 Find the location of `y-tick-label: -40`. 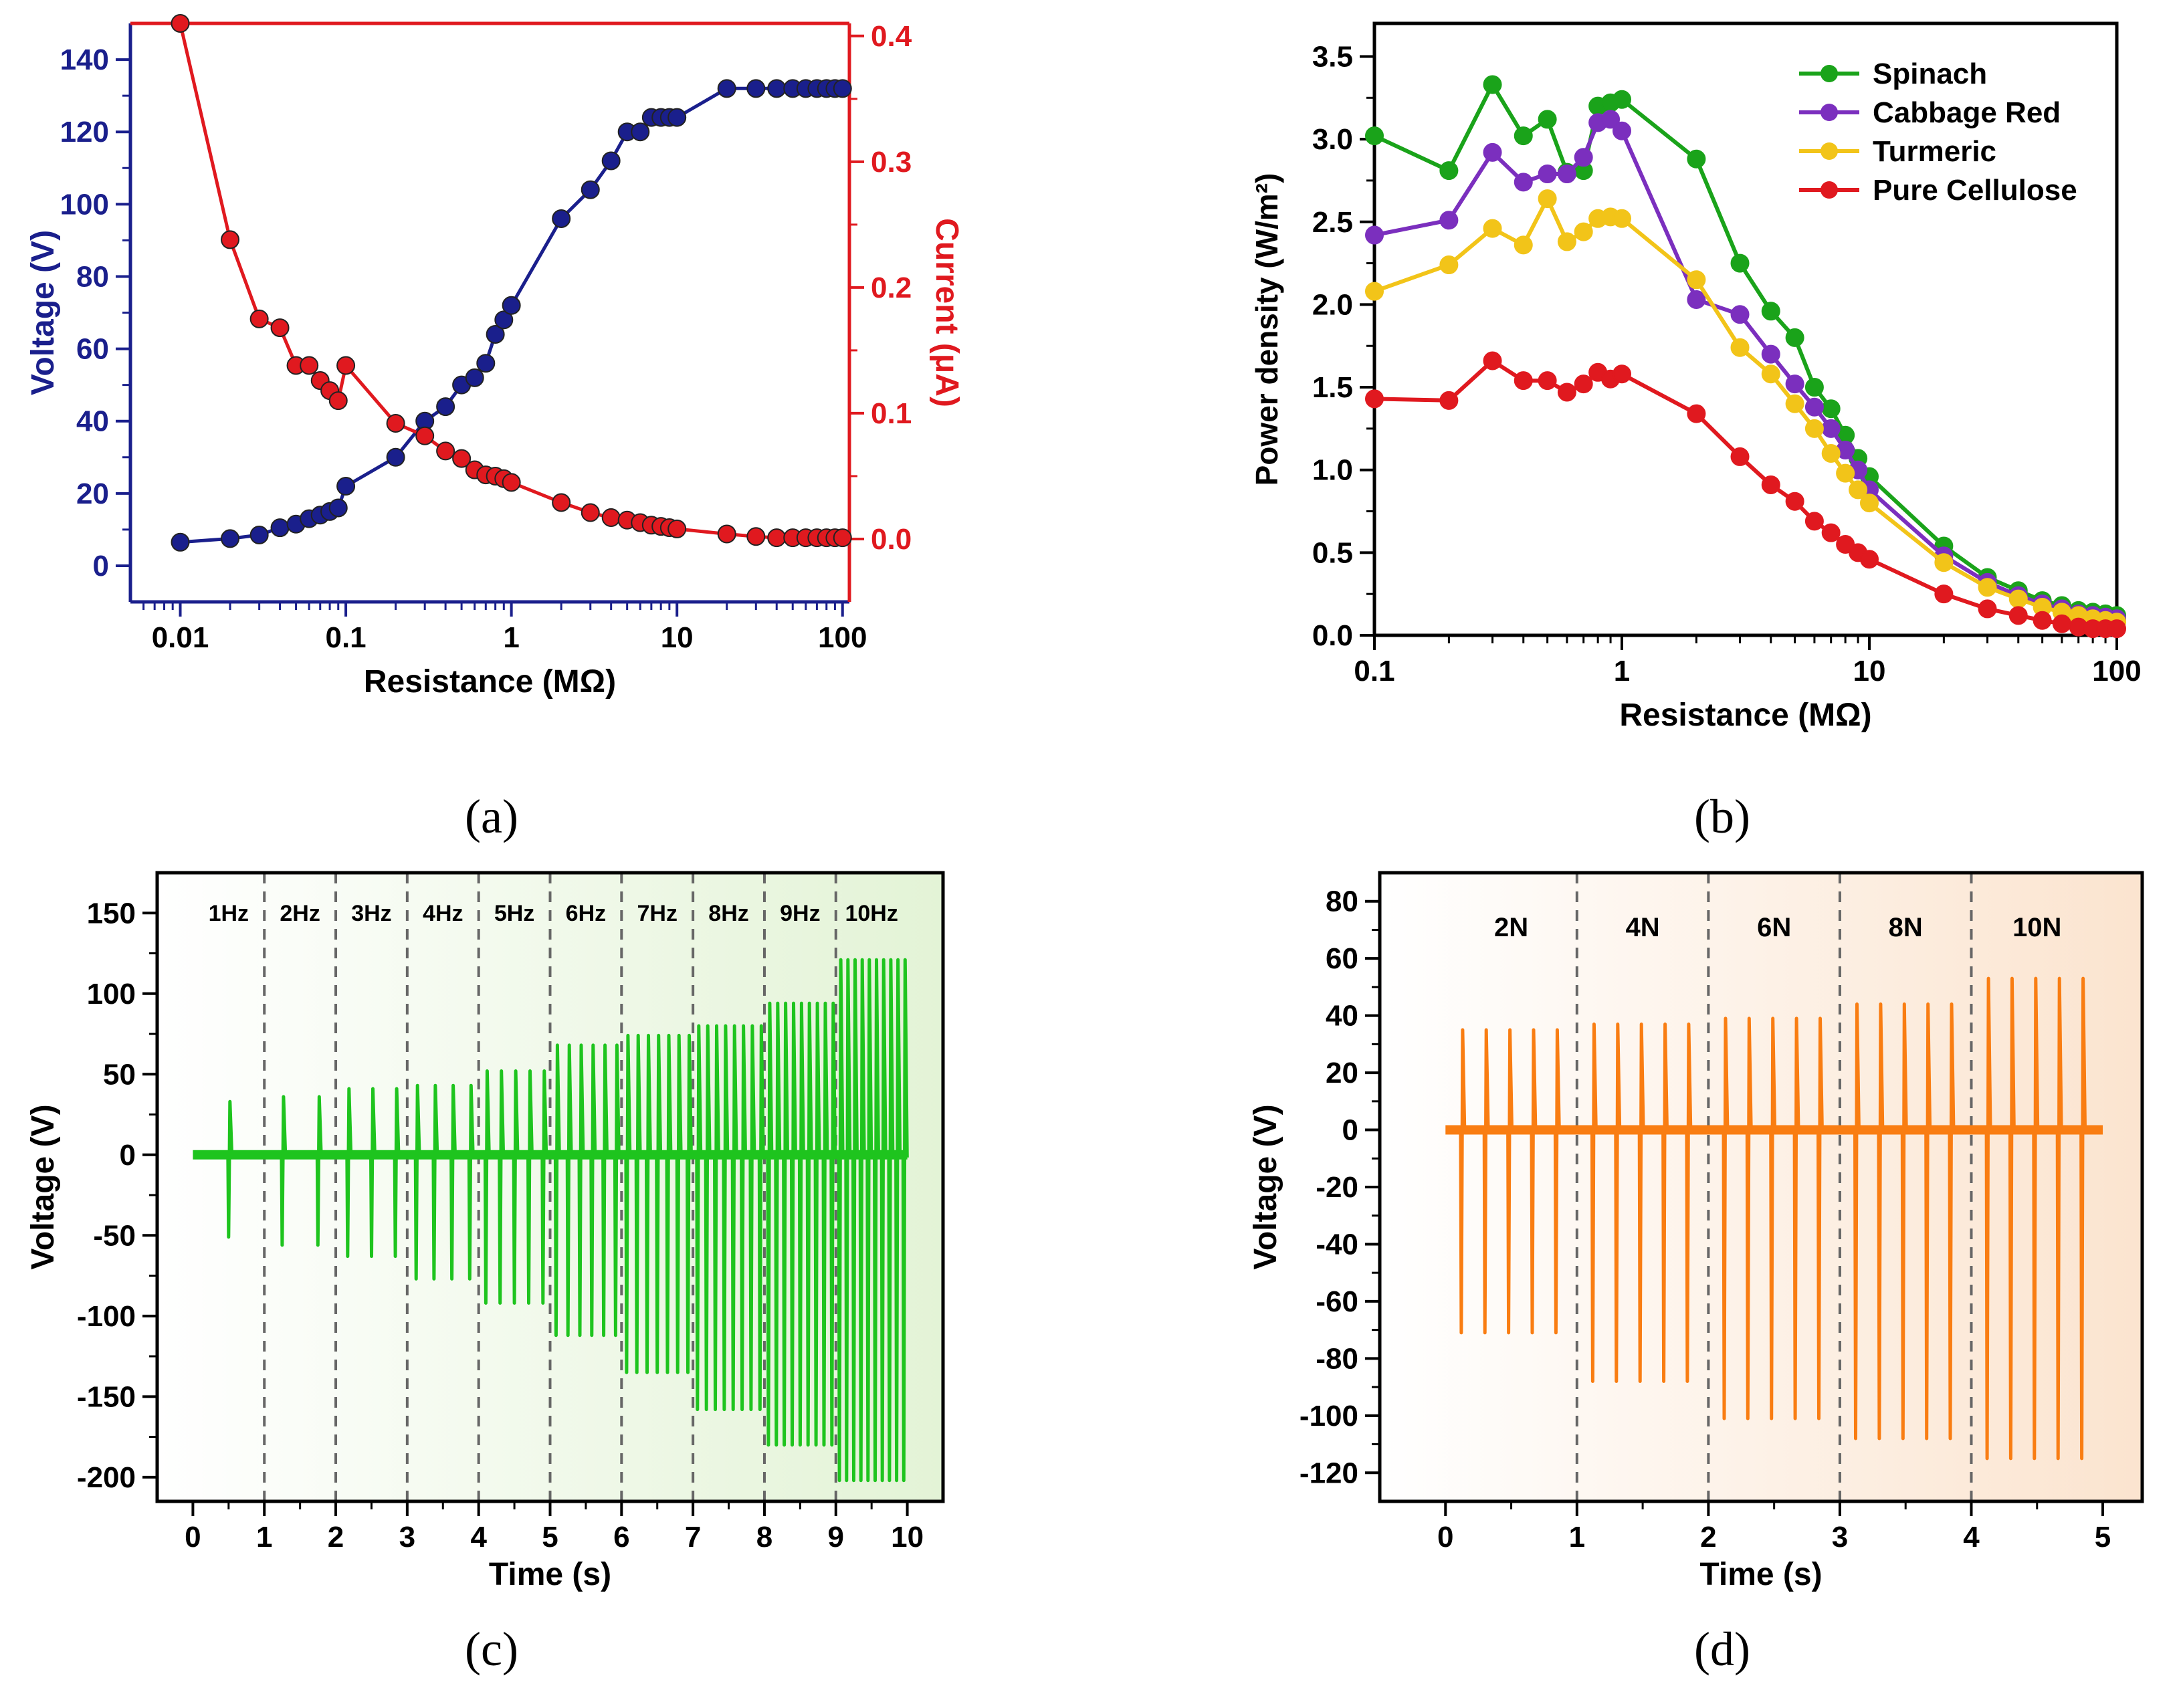

y-tick-label: -40 is located at coordinates (1337, 1244).